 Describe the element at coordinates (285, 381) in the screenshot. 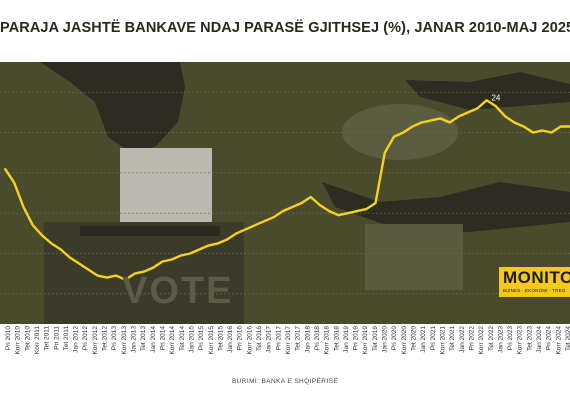

I see `source-note: BURIMI: BANKA E SHQIPËRISË` at that location.